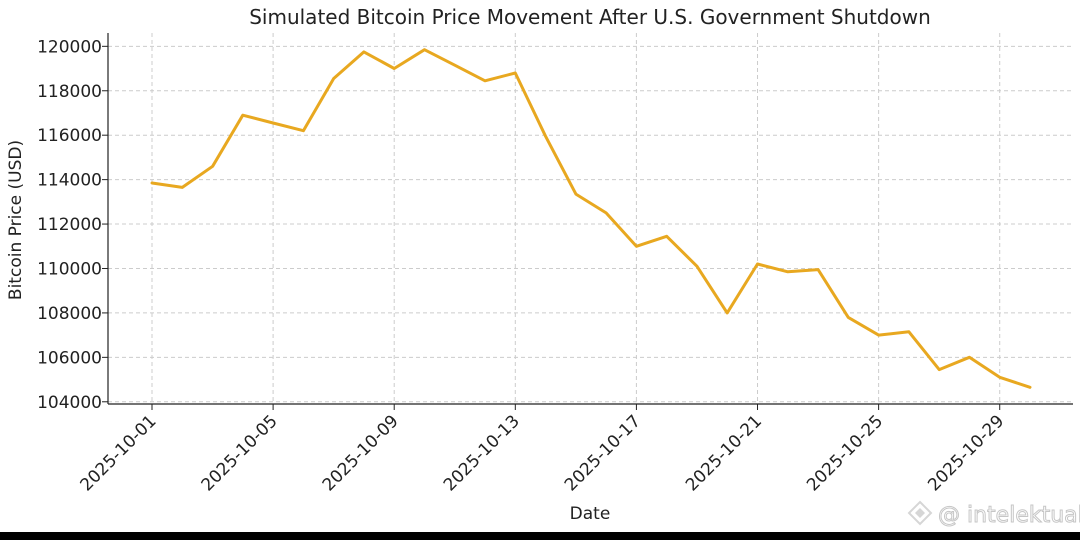  What do you see at coordinates (69, 358) in the screenshot?
I see `y-tick-label: 106000` at bounding box center [69, 358].